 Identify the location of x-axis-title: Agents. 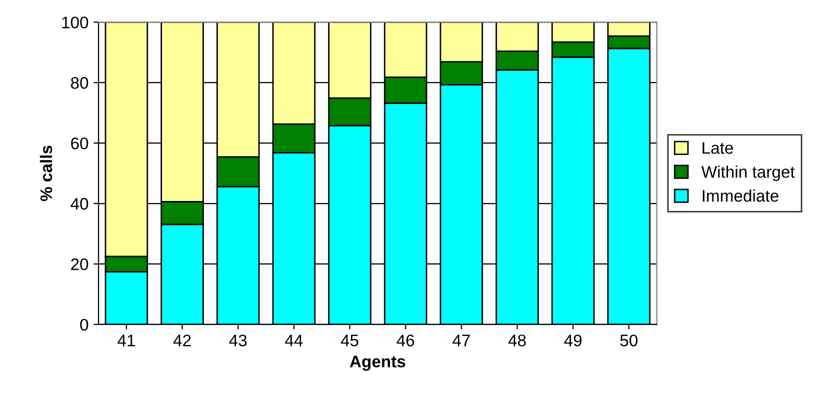
(378, 363).